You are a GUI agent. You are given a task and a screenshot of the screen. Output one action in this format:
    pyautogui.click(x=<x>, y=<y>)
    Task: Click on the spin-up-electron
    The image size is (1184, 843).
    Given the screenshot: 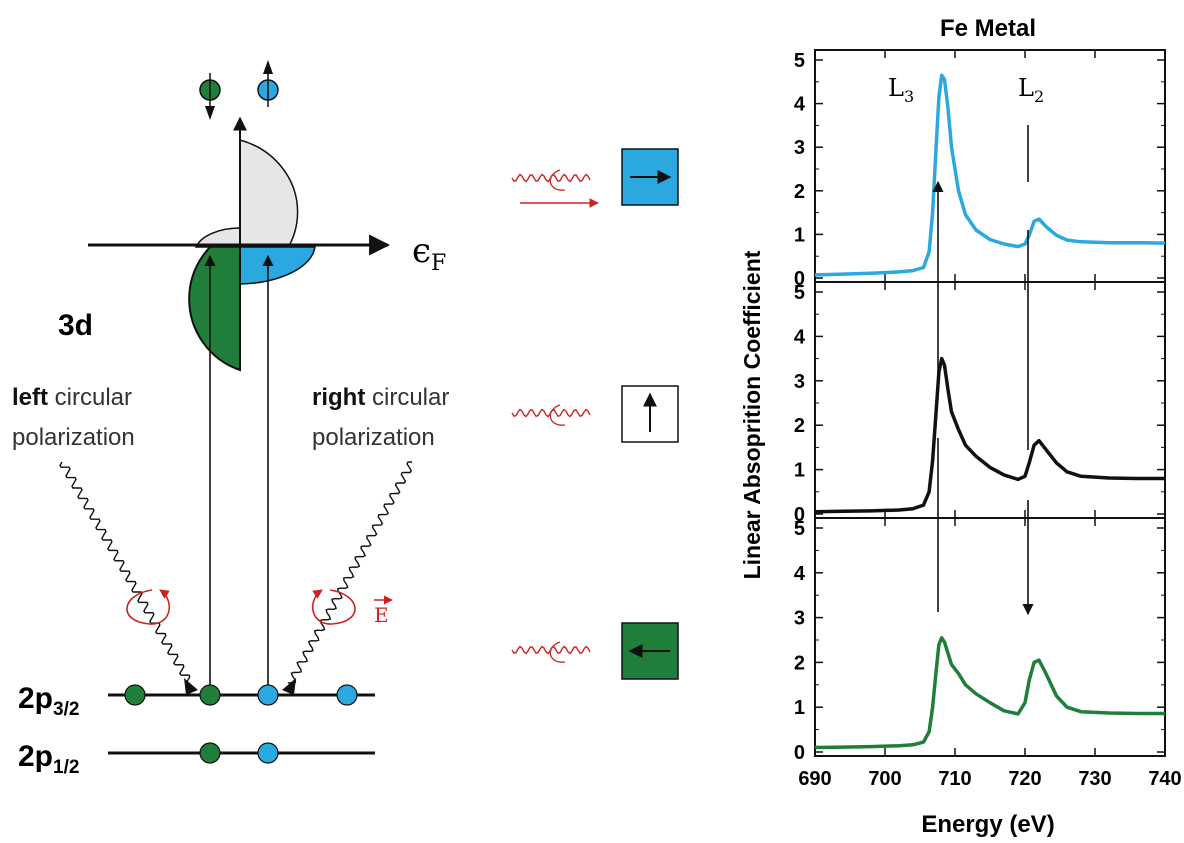 What is the action you would take?
    pyautogui.click(x=268, y=83)
    